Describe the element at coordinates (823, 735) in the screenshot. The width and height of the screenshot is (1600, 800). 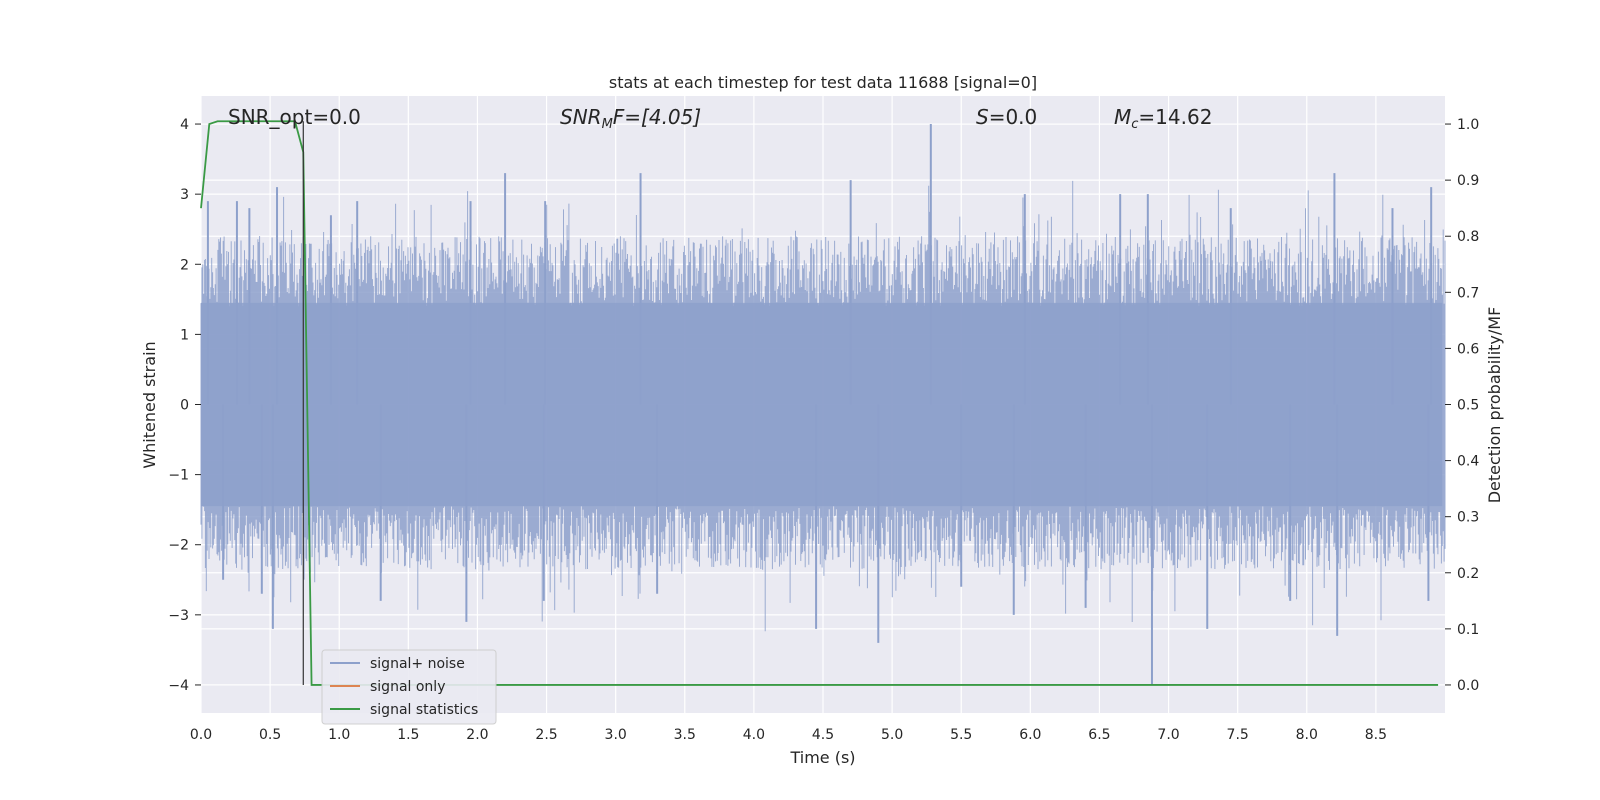
I see `x-tick-label-9: 4.5` at that location.